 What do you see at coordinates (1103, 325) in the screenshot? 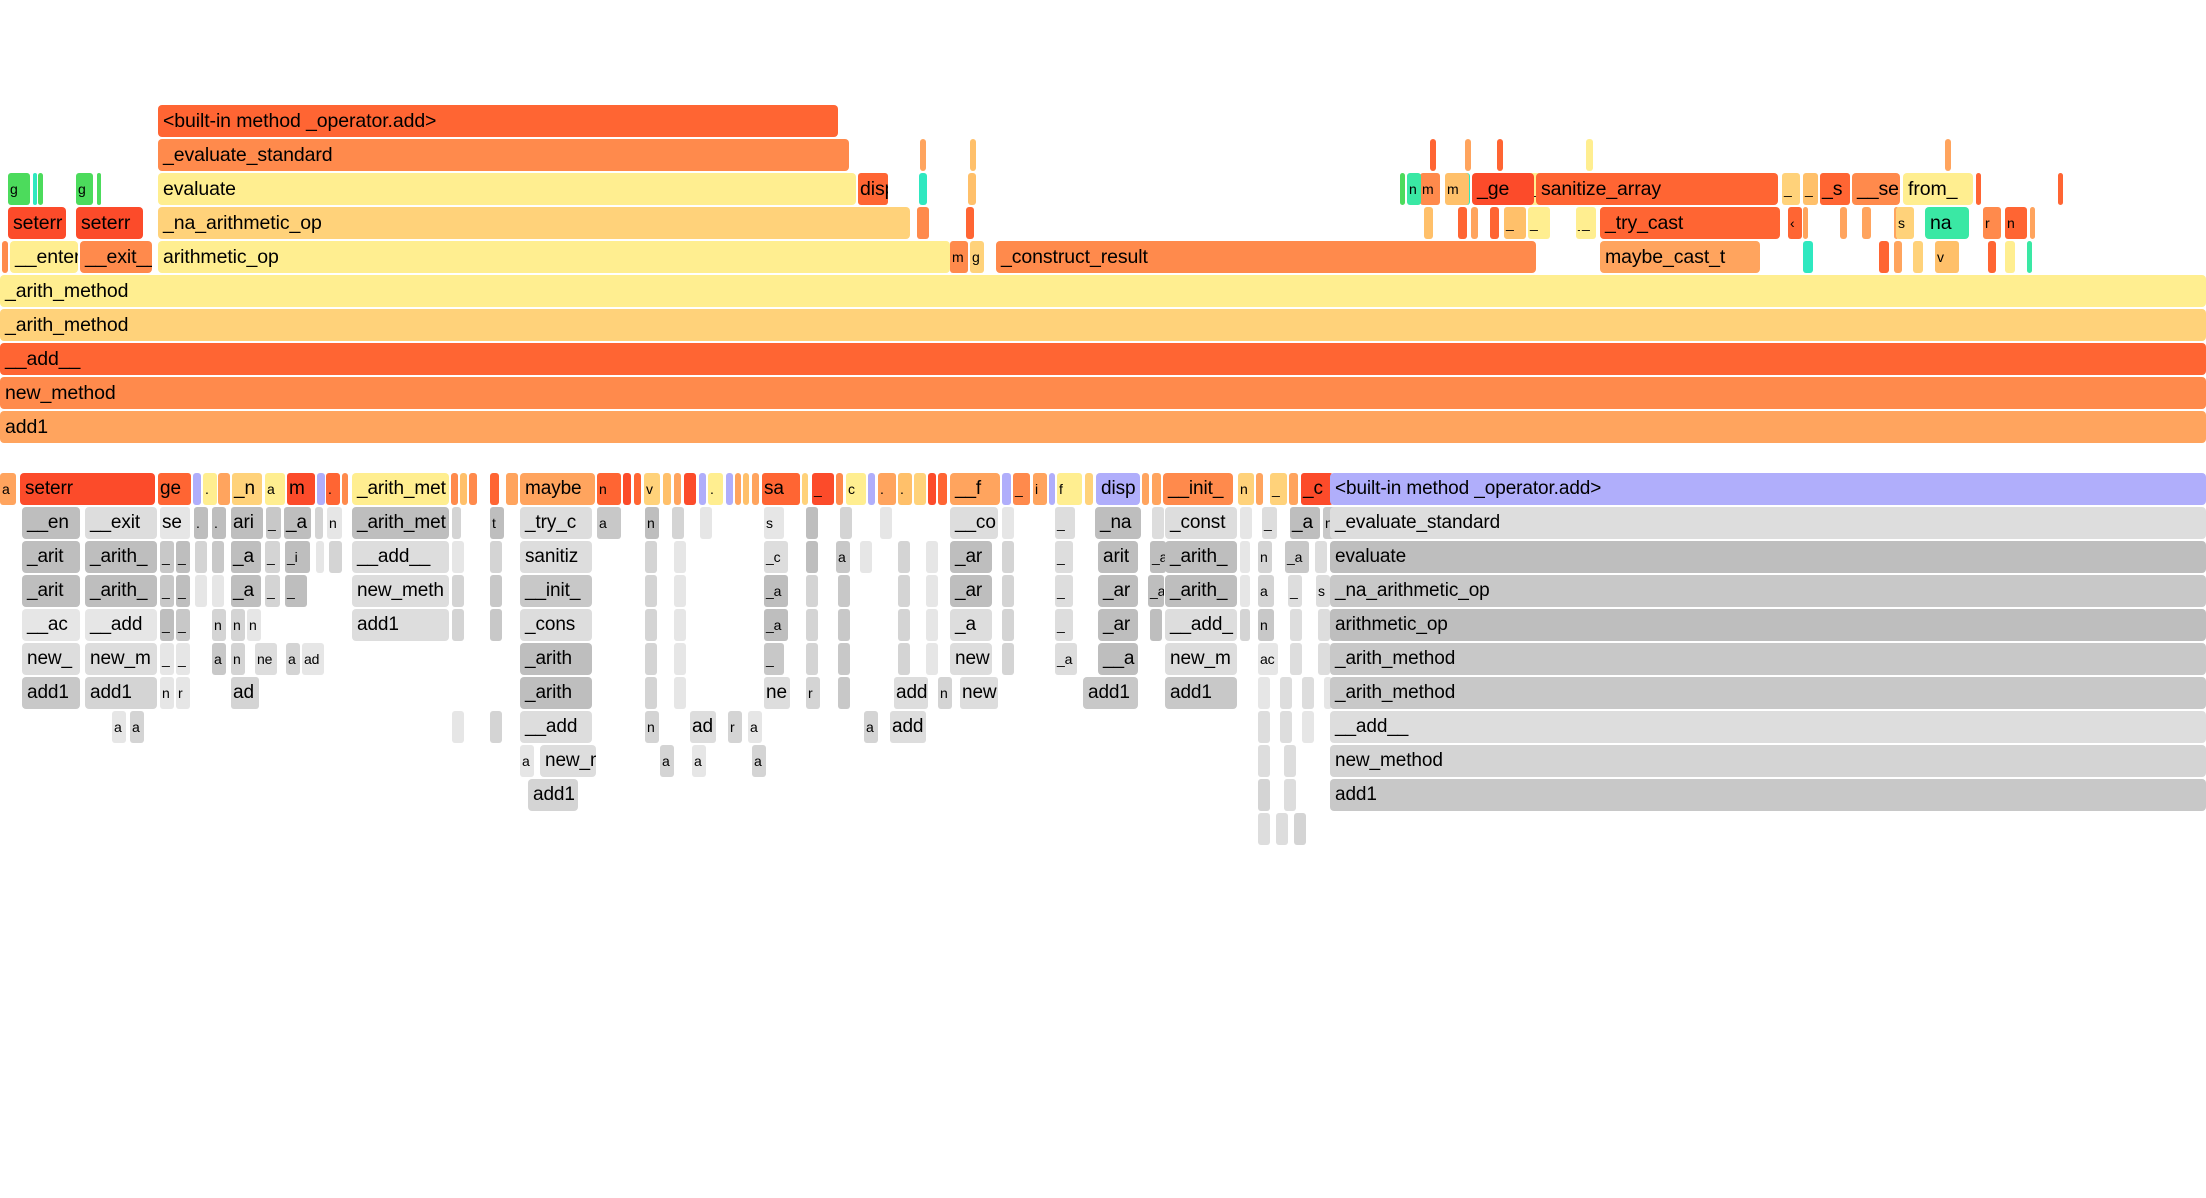
I see `flame-frame: _arith_method` at bounding box center [1103, 325].